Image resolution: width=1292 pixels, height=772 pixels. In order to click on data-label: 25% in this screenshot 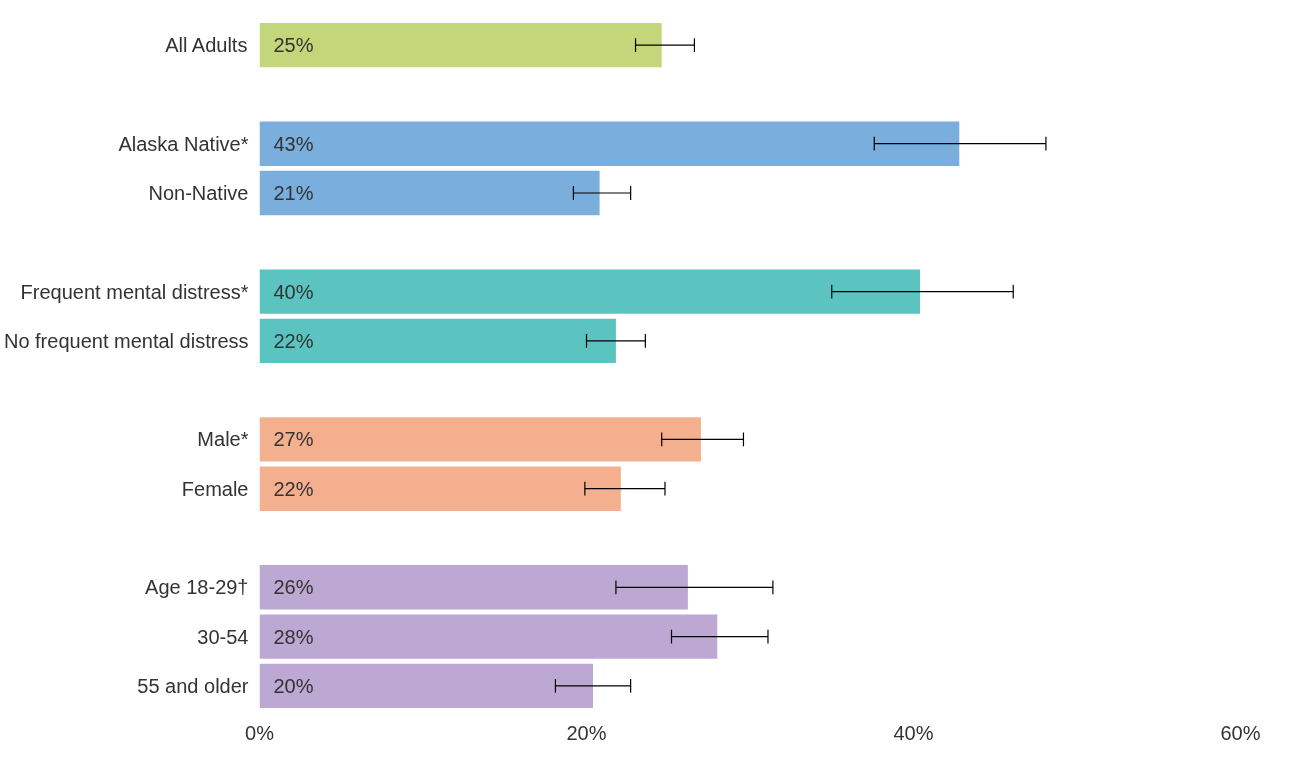, I will do `click(293, 45)`.